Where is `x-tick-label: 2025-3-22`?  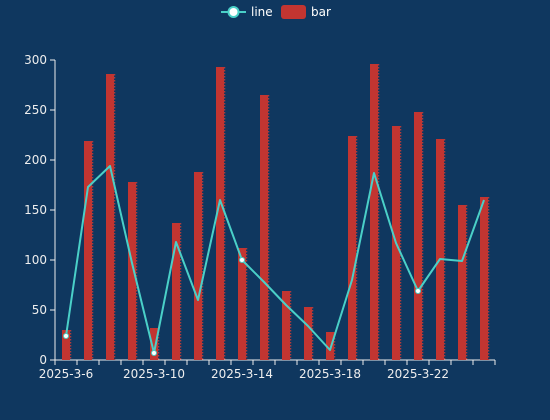 x-tick-label: 2025-3-22 is located at coordinates (418, 374).